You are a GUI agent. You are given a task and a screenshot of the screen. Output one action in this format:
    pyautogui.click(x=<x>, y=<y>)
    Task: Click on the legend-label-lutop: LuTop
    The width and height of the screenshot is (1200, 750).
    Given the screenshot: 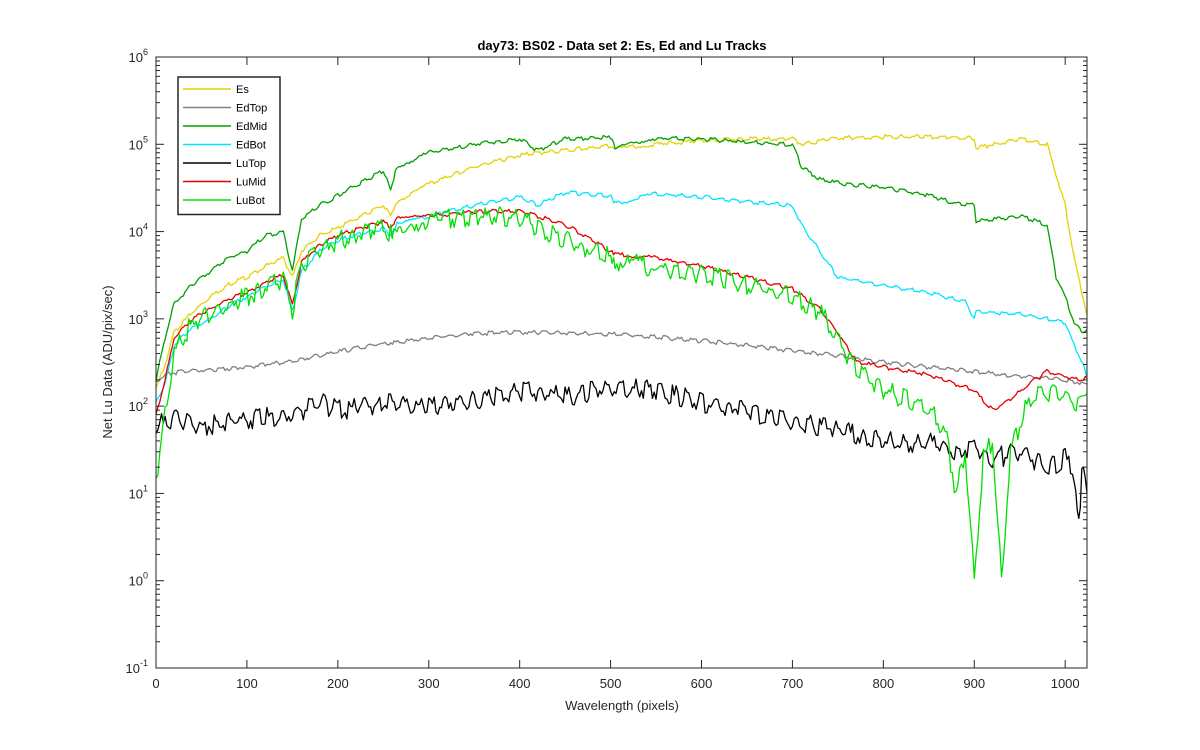 What is the action you would take?
    pyautogui.click(x=251, y=164)
    